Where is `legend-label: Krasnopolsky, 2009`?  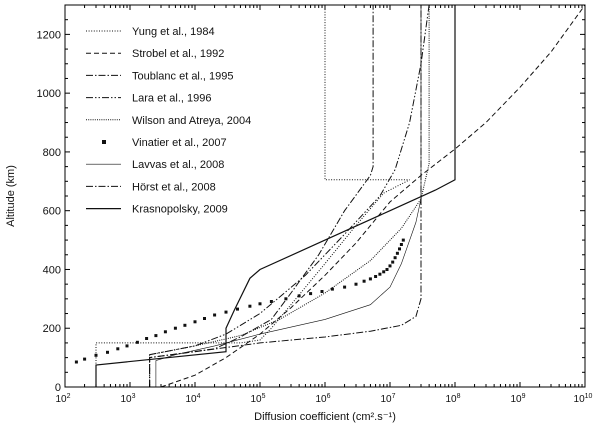 legend-label: Krasnopolsky, 2009 is located at coordinates (180, 210).